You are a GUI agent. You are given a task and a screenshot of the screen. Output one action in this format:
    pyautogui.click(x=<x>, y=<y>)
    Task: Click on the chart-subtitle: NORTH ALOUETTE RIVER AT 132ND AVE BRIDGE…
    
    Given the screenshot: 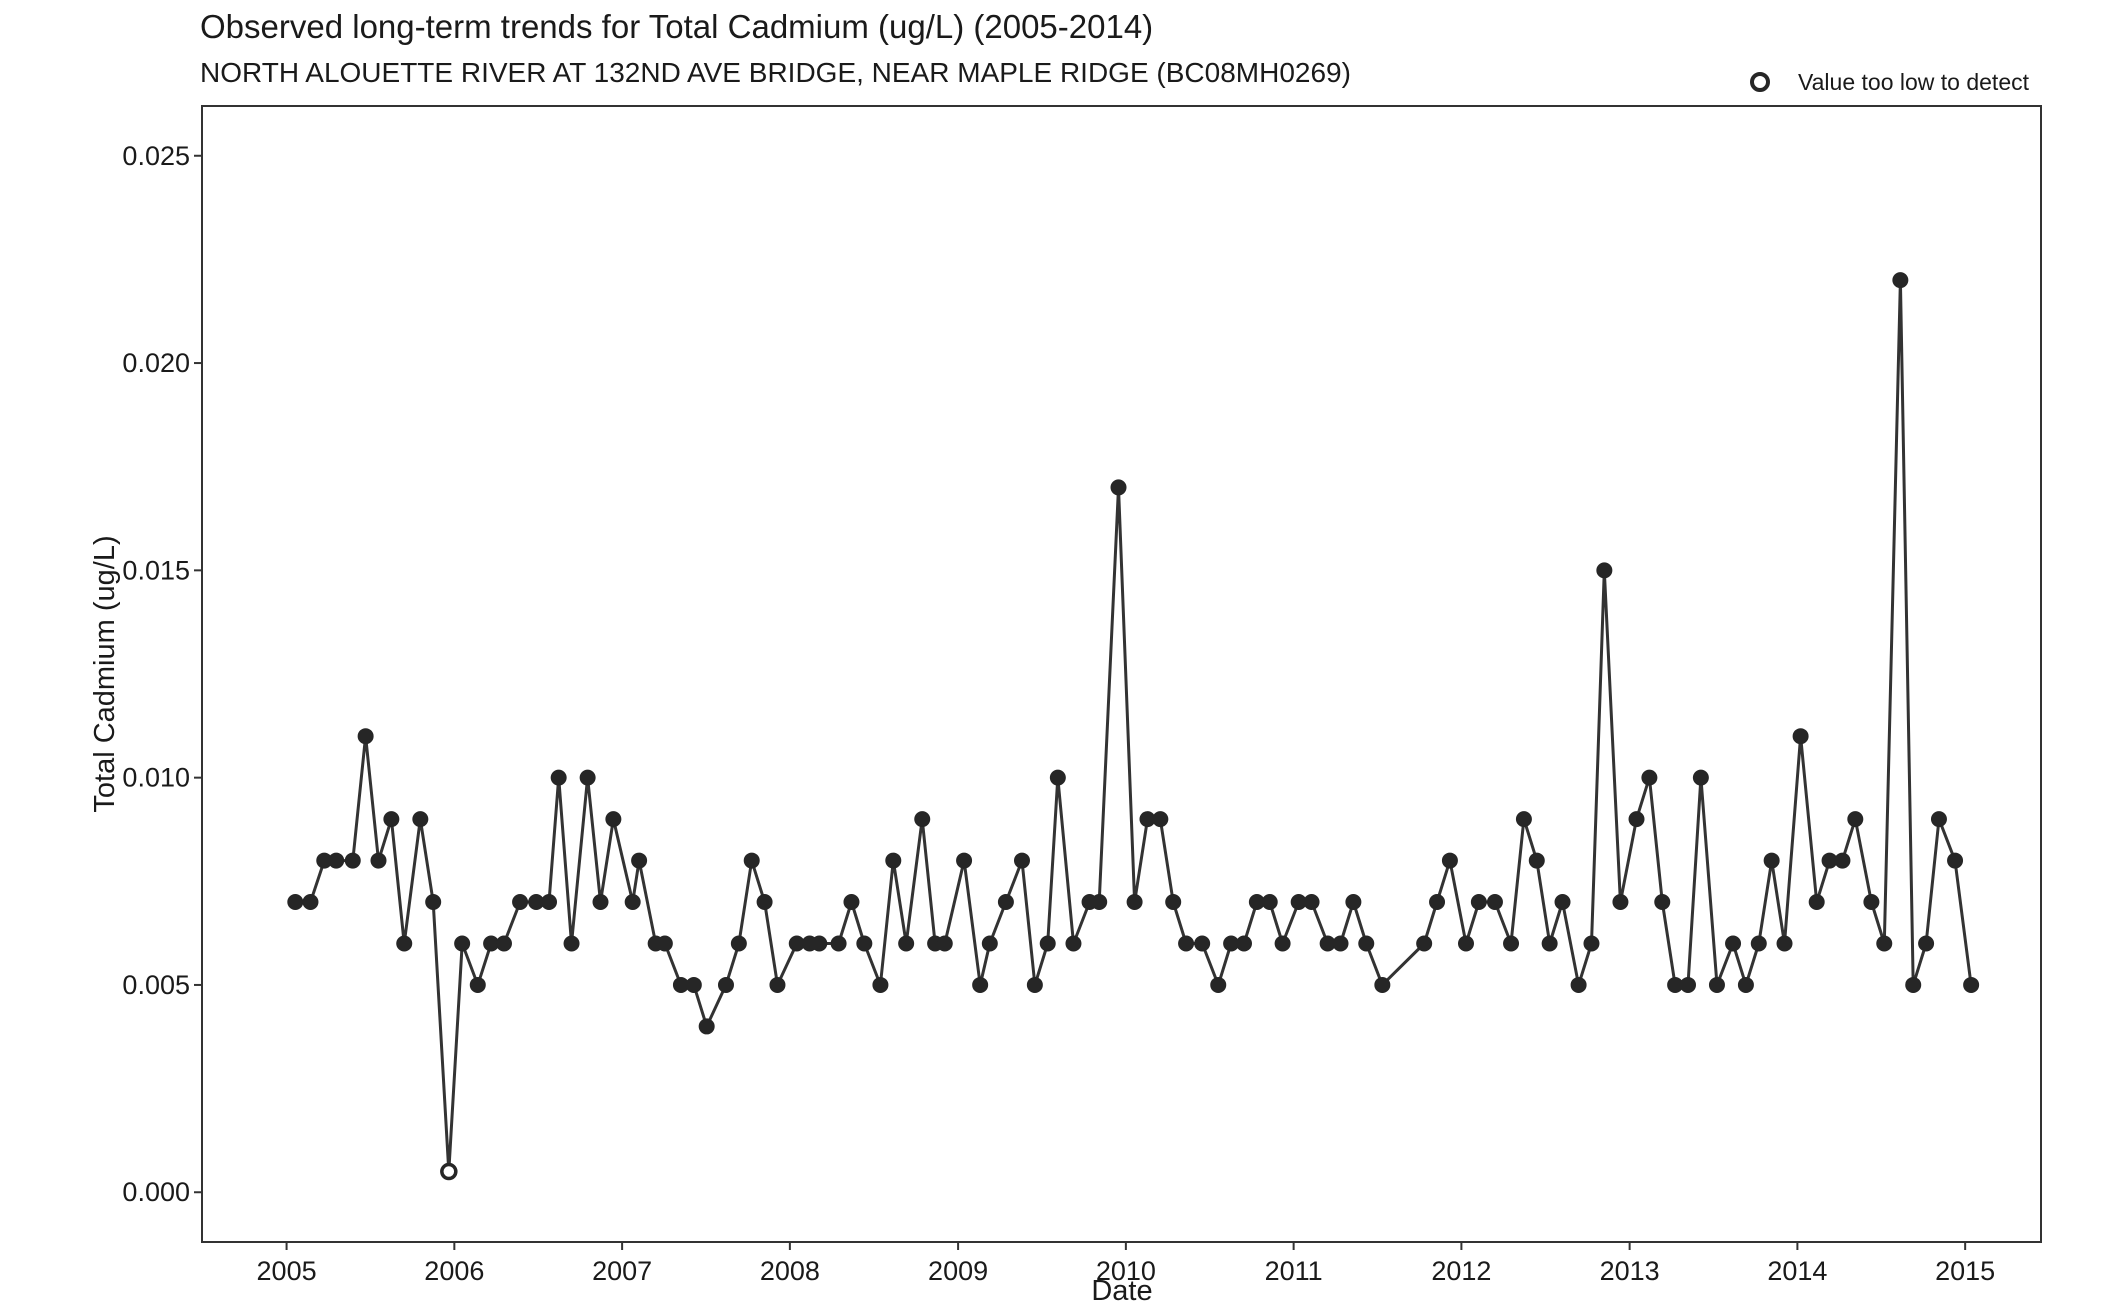 What is the action you would take?
    pyautogui.click(x=775, y=72)
    